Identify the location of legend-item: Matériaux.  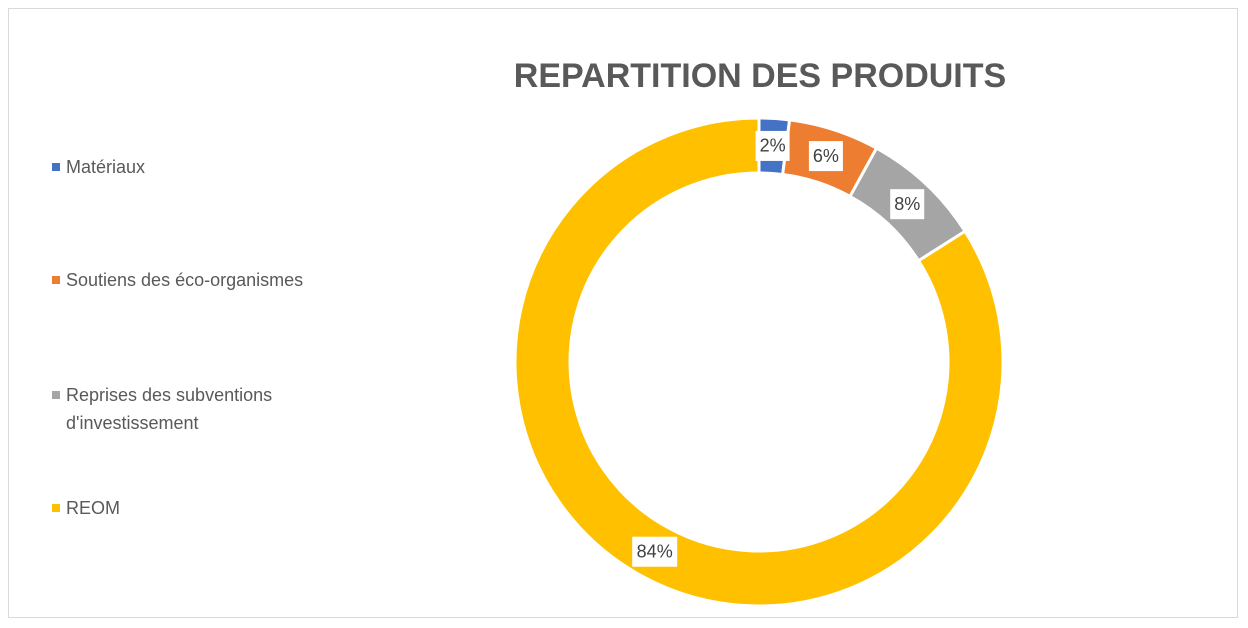
(197, 167).